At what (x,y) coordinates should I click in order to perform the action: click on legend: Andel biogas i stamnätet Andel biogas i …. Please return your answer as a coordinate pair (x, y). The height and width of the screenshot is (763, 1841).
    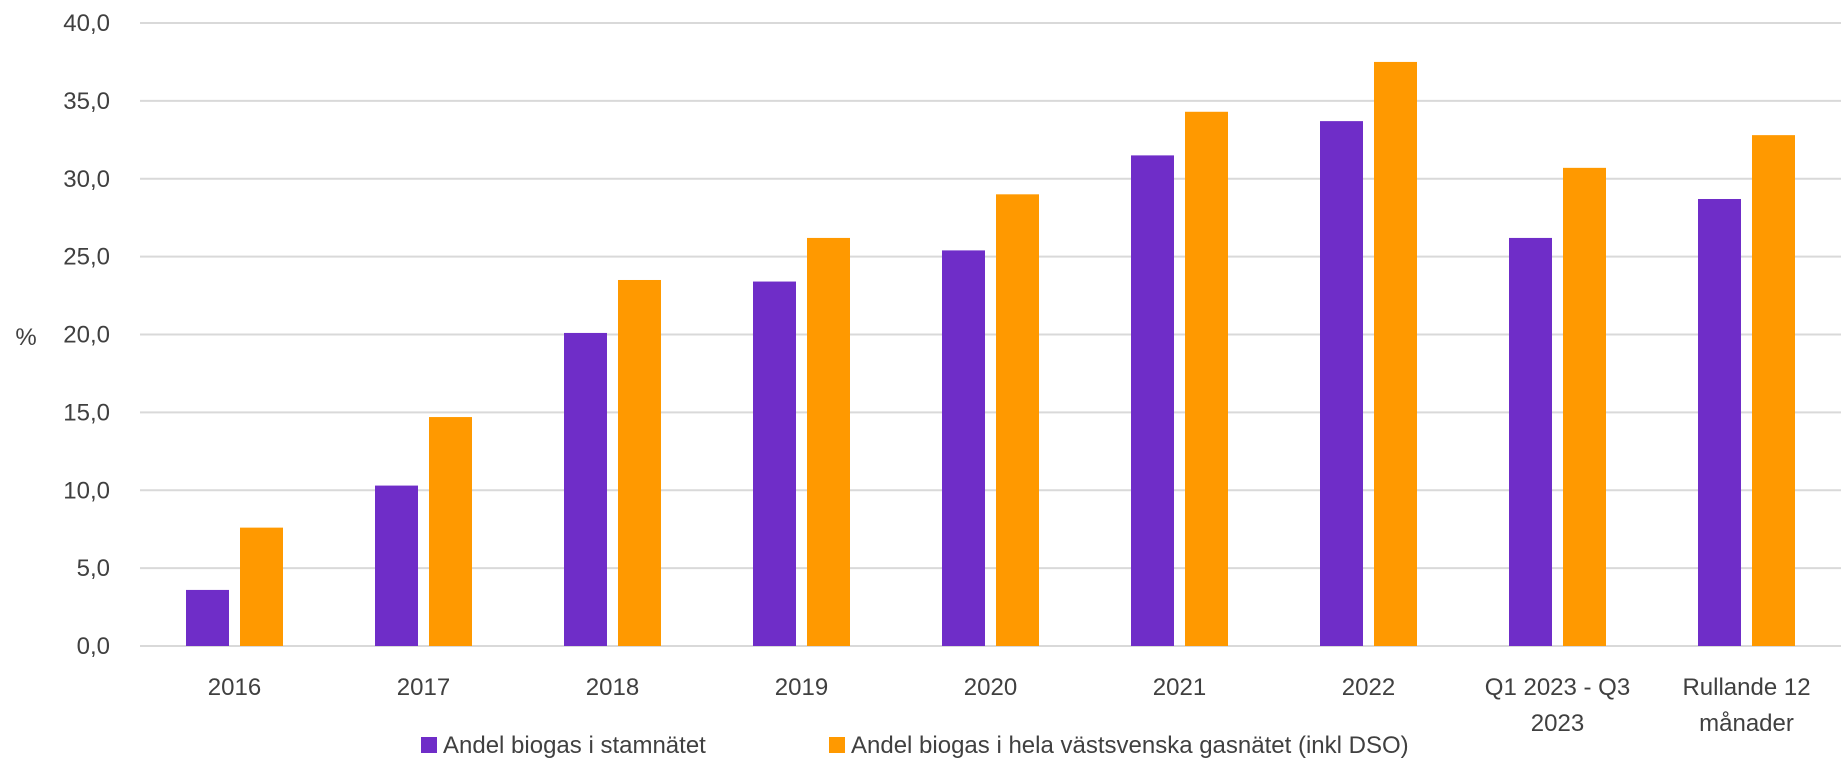
    Looking at the image, I should click on (915, 745).